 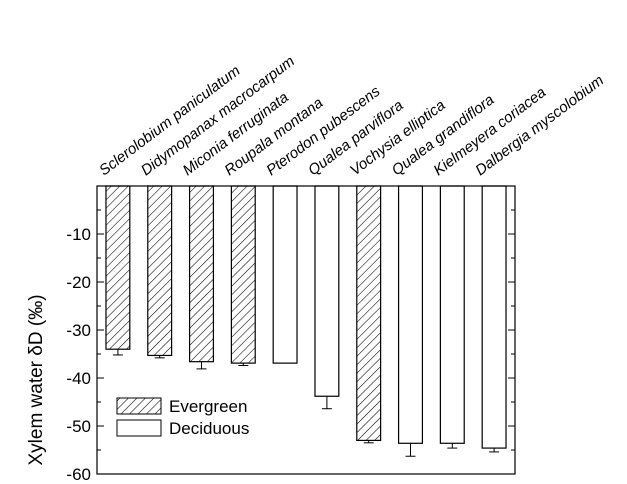 I want to click on legend-swatch-evergreen, so click(x=139, y=406).